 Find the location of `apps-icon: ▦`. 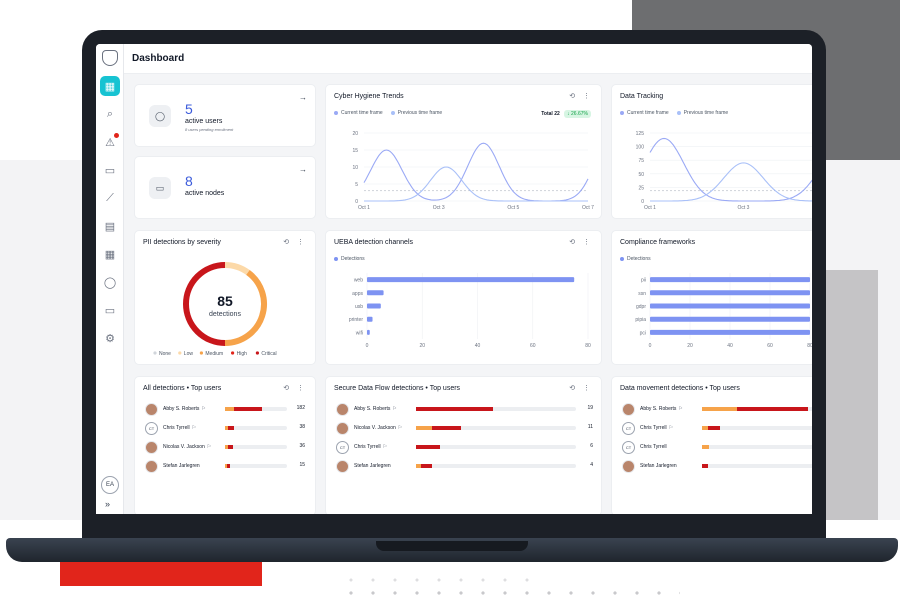

apps-icon: ▦ is located at coordinates (110, 254).